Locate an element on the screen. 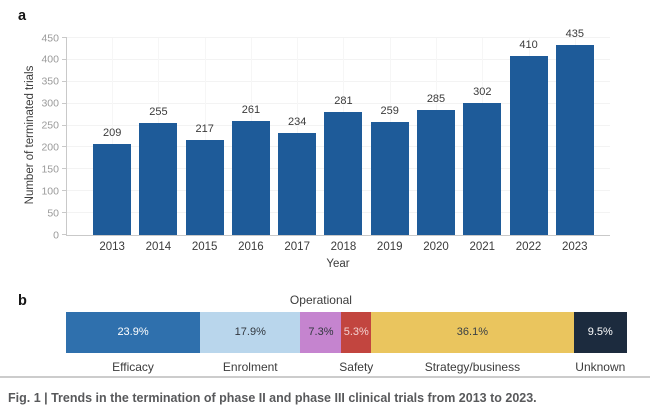  bar-value-label: 261 is located at coordinates (251, 109).